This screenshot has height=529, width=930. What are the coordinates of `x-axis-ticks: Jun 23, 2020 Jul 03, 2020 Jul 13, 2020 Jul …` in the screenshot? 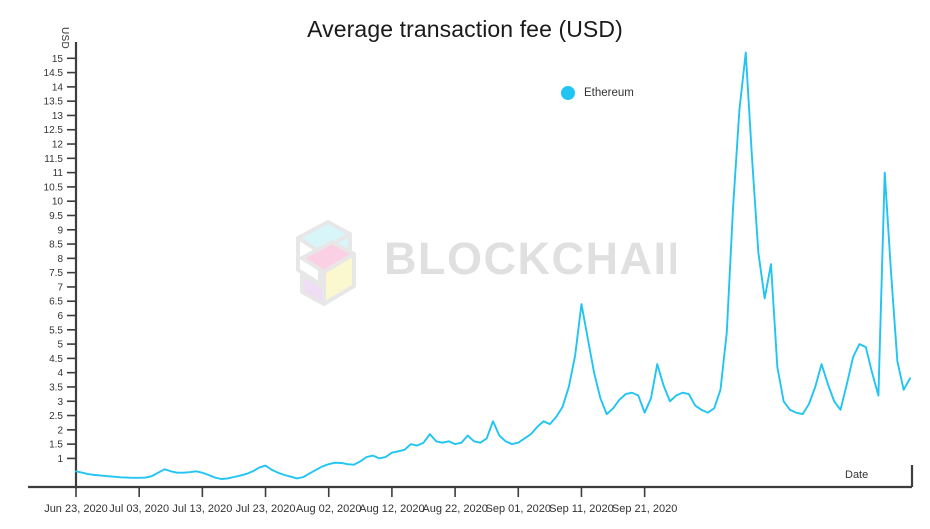 It's located at (360, 501).